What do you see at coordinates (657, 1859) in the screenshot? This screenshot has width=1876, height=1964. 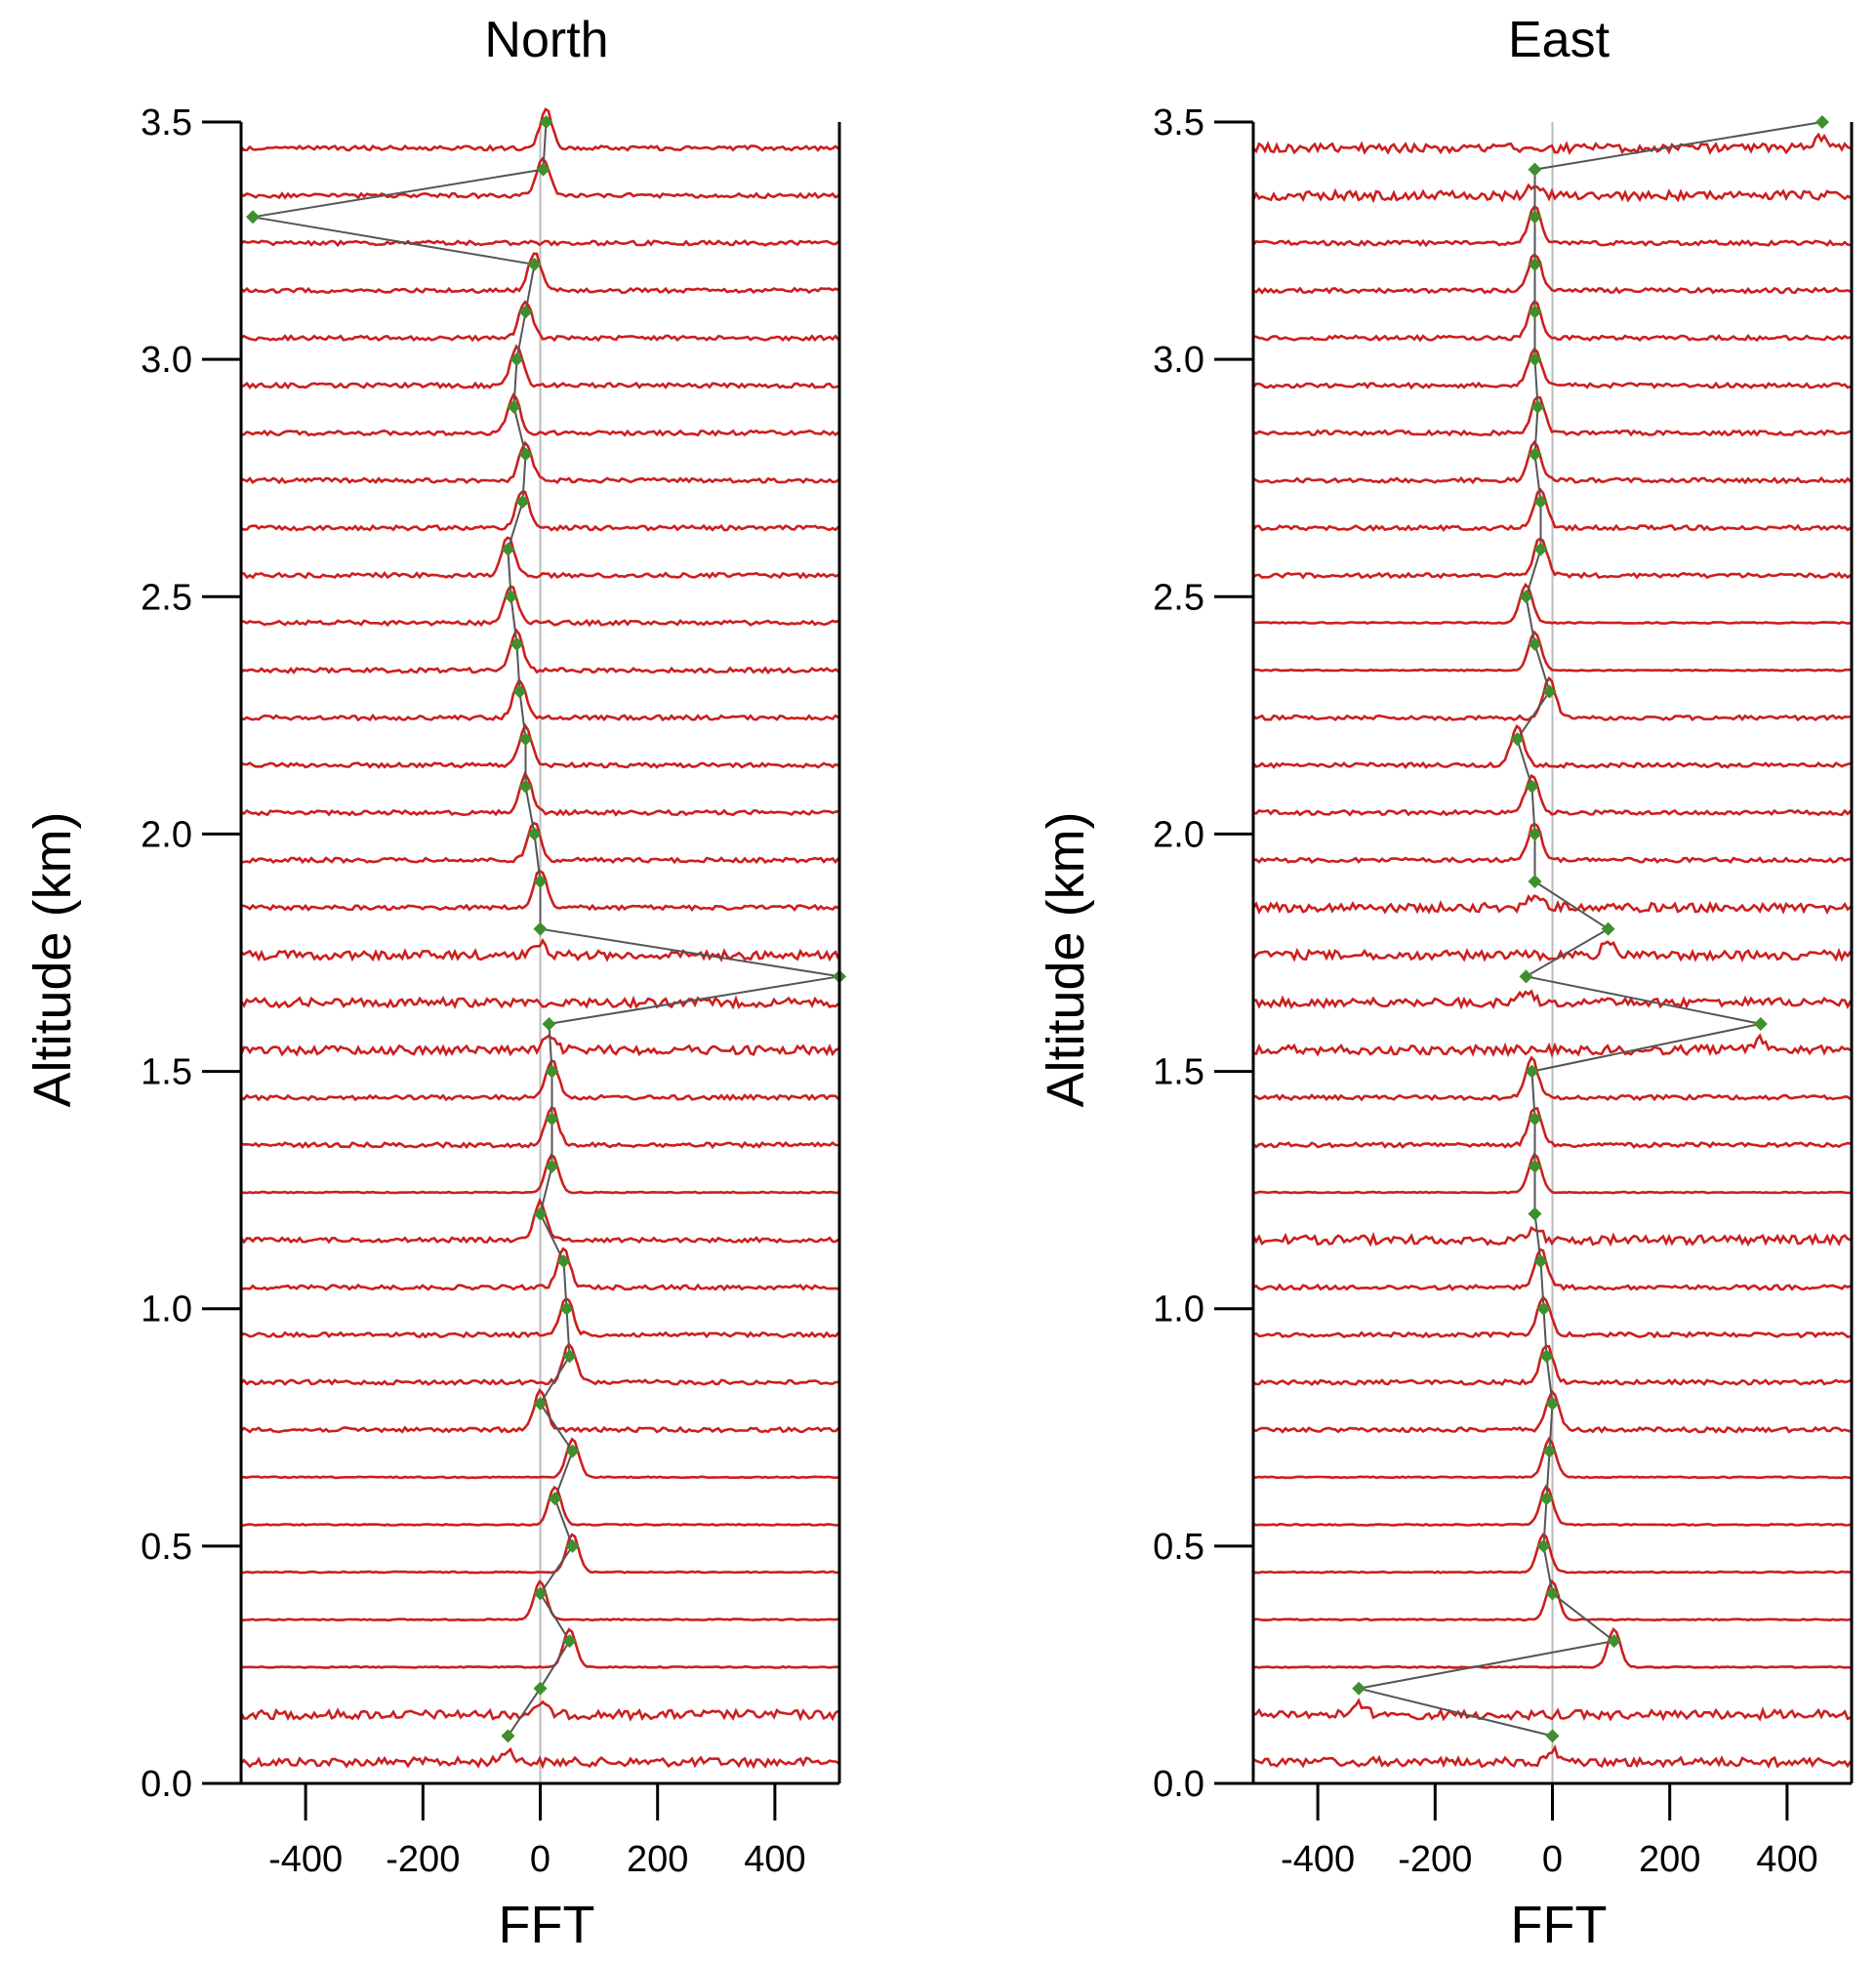 I see `north-xtick-label-200: 200` at bounding box center [657, 1859].